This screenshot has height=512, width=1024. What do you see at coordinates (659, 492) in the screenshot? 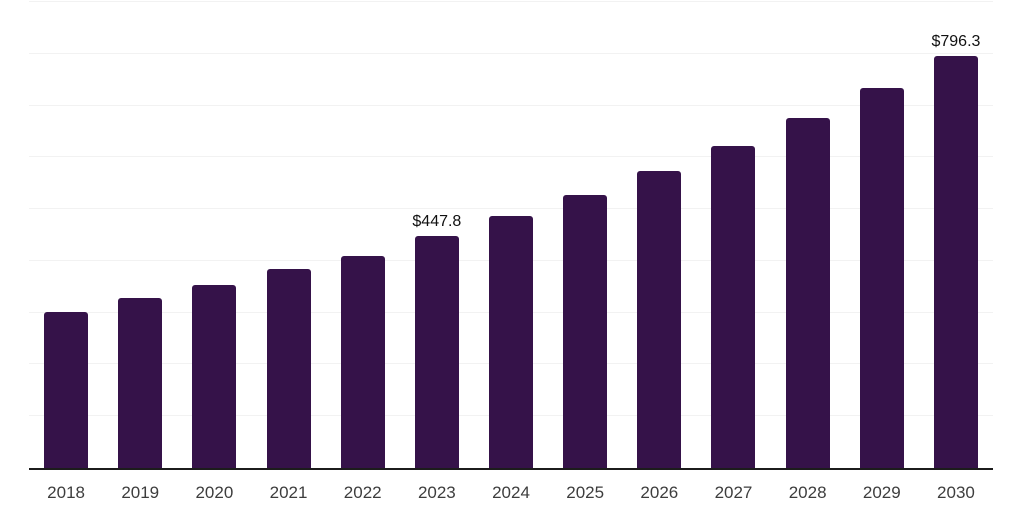
I see `x-tick-label: 2026` at bounding box center [659, 492].